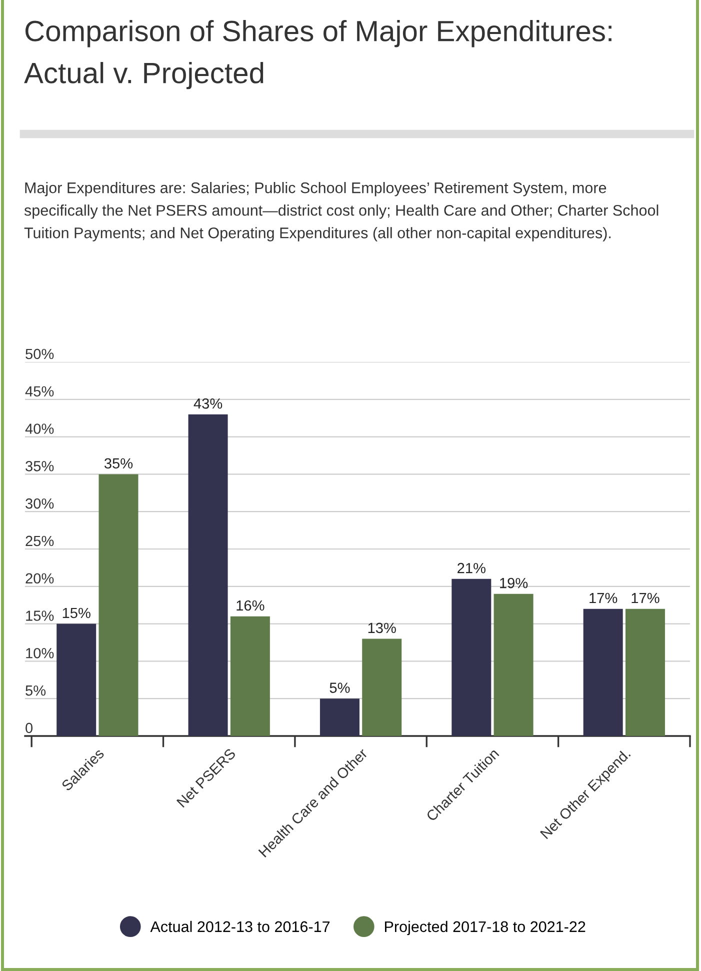 The image size is (701, 971). What do you see at coordinates (29, 728) in the screenshot?
I see `y-tick-label: 0` at bounding box center [29, 728].